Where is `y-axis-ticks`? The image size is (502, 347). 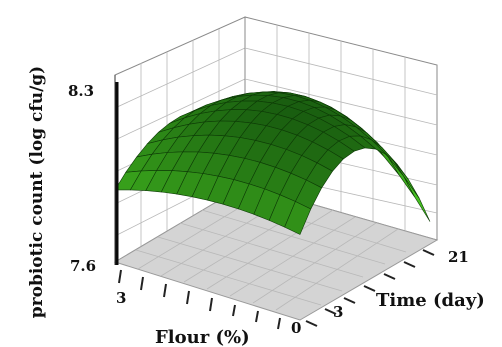
y-axis-ticks is located at coordinates (370, 288).